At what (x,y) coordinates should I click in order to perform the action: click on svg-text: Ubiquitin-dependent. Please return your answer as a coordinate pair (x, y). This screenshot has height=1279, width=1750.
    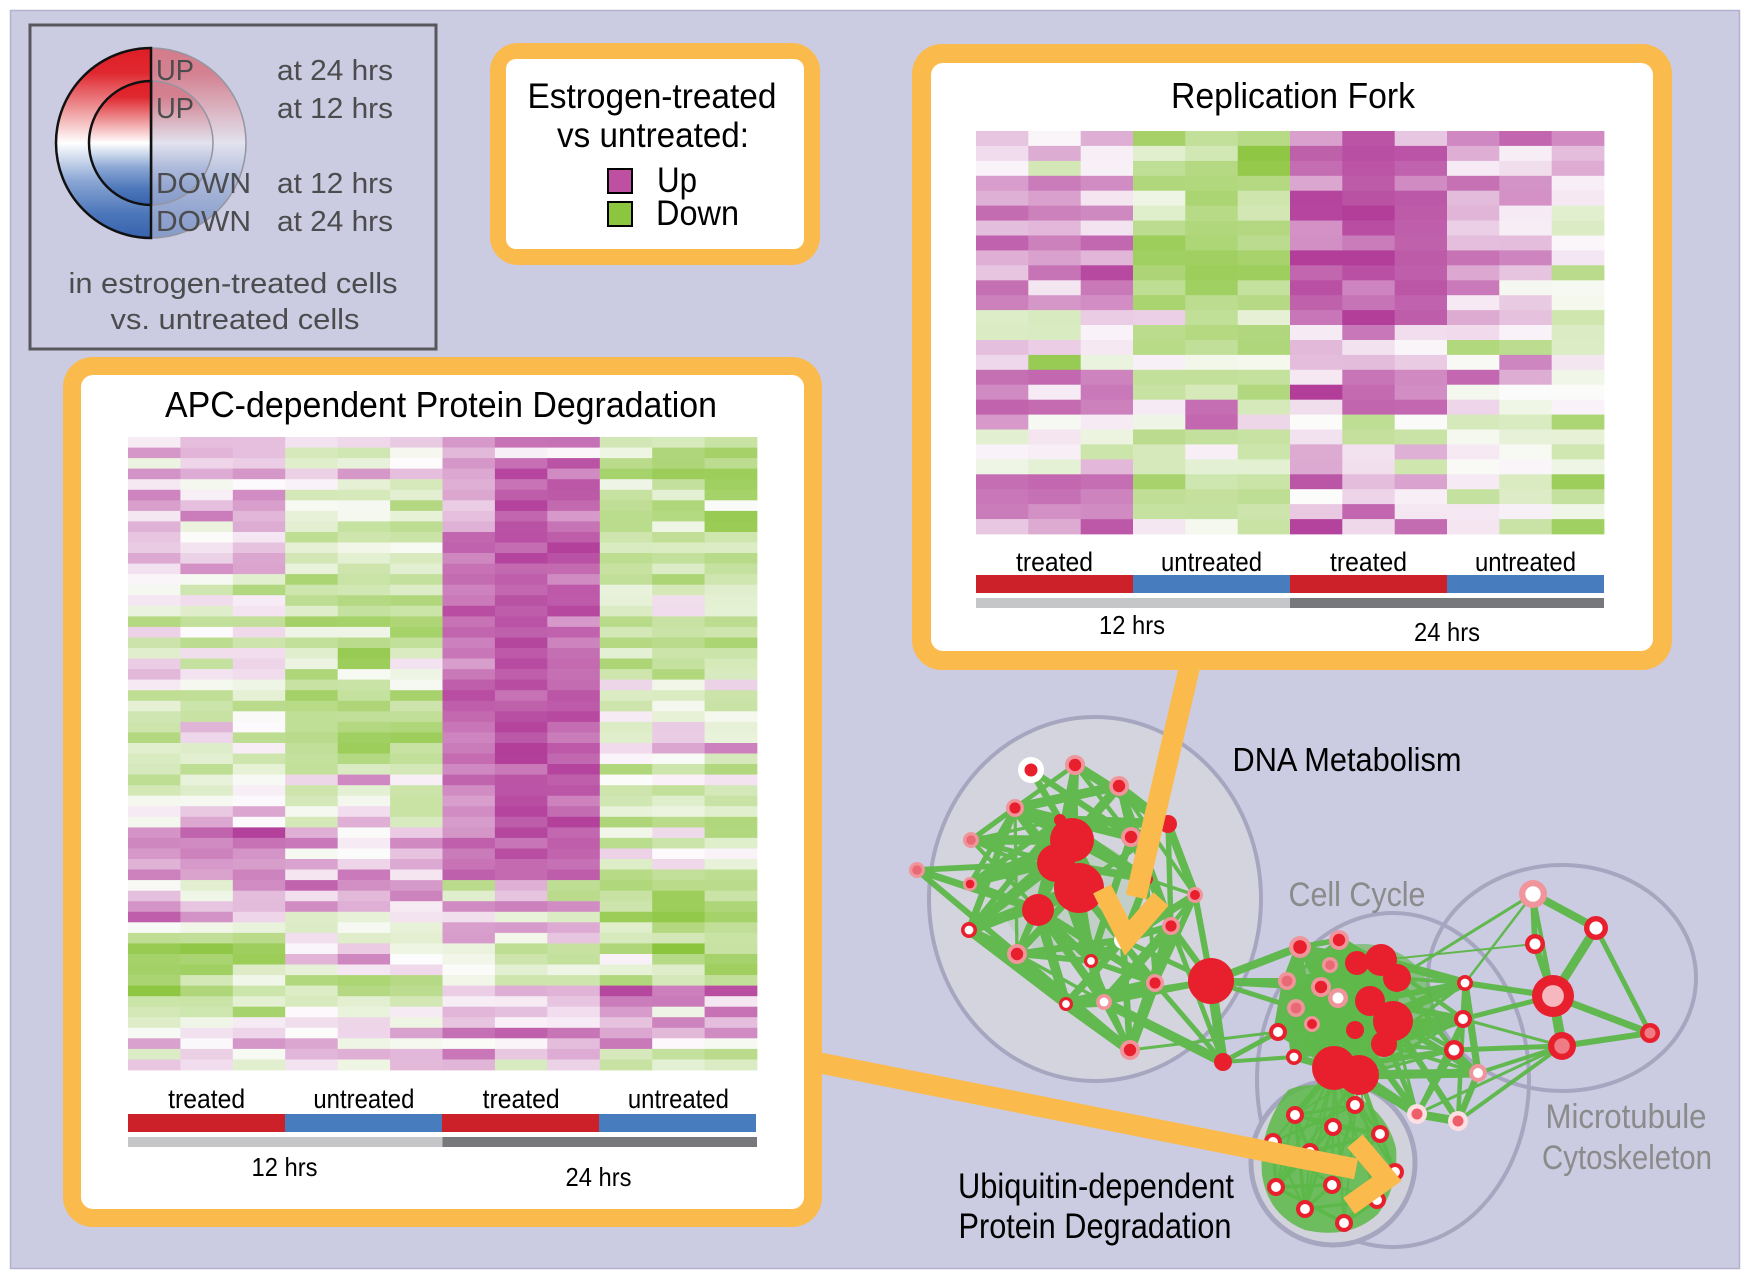
    Looking at the image, I should click on (1096, 1186).